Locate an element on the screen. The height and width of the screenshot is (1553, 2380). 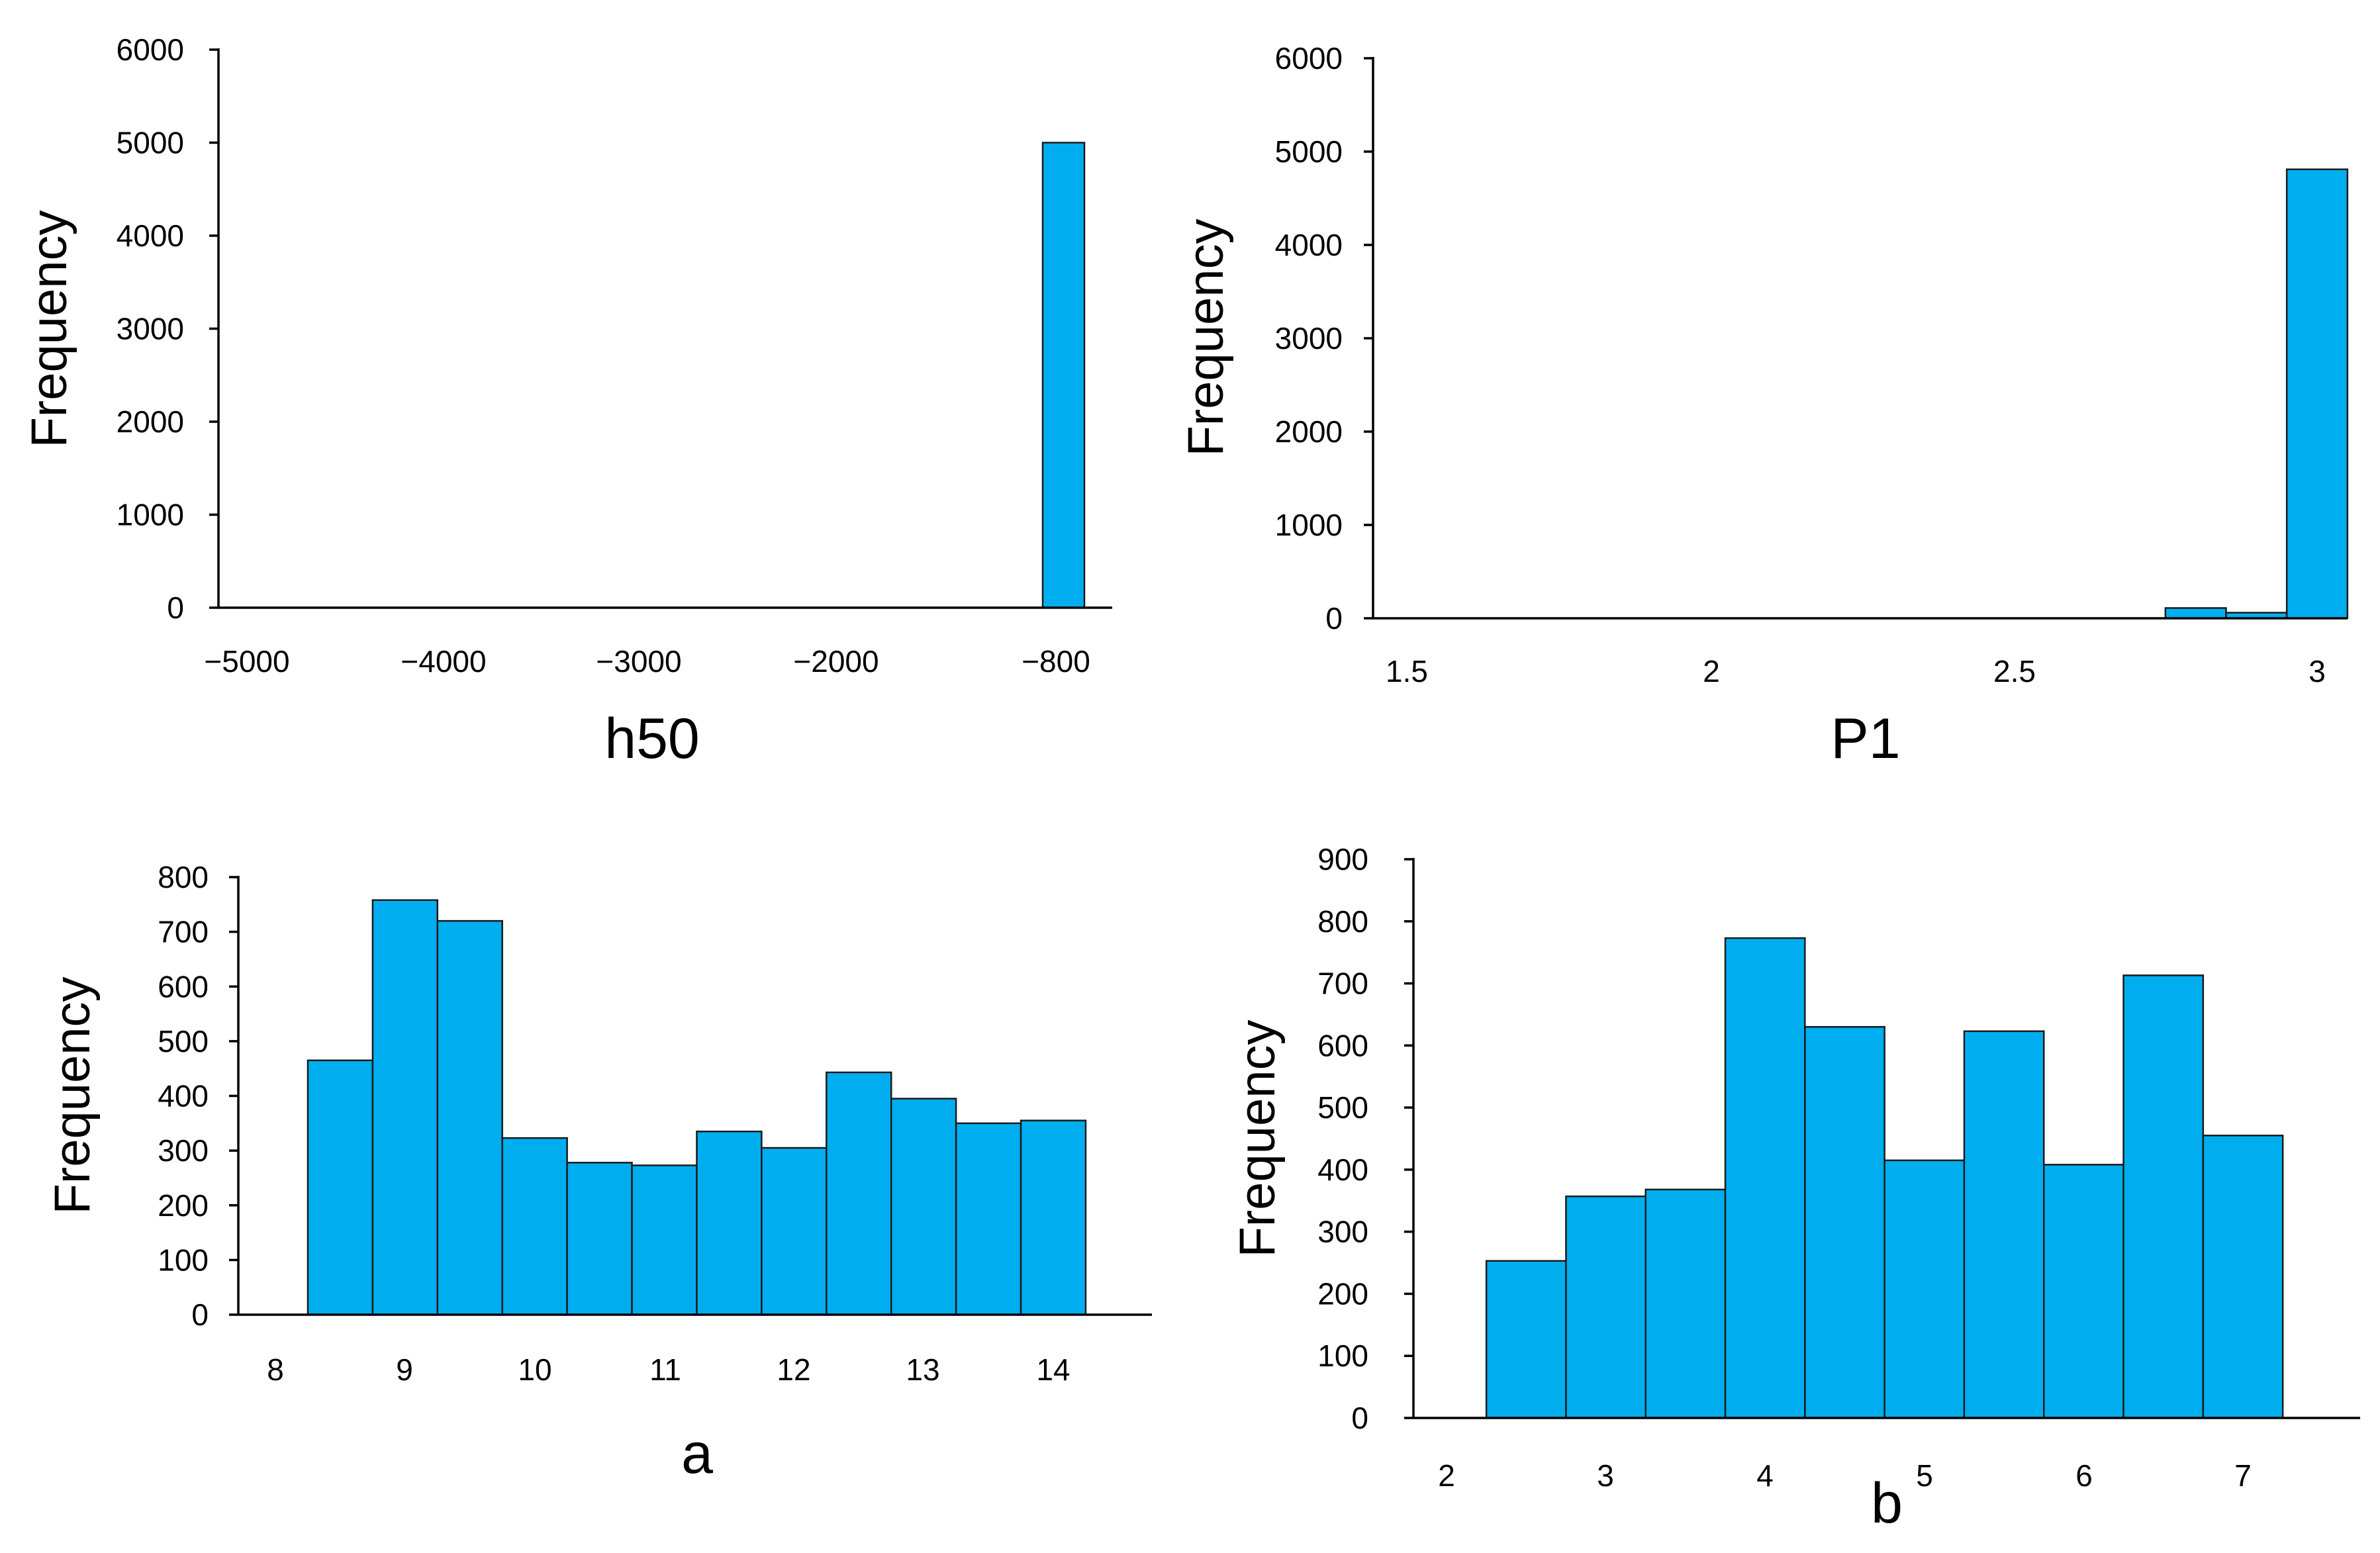
chart-4-x-tick-label-2: 3 is located at coordinates (1605, 1475).